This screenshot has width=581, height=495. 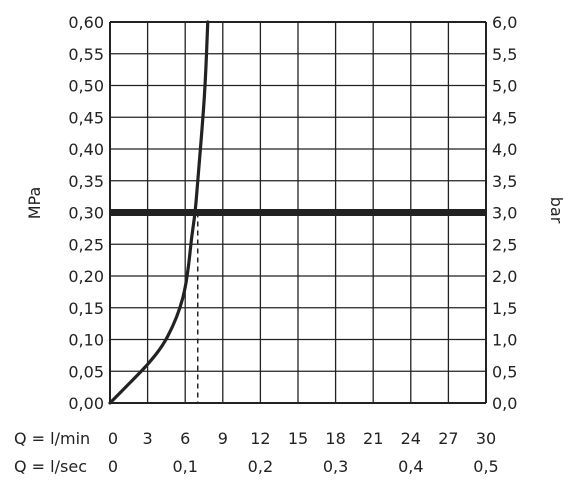 What do you see at coordinates (148, 438) in the screenshot?
I see `x-tick-label-lmin: 3` at bounding box center [148, 438].